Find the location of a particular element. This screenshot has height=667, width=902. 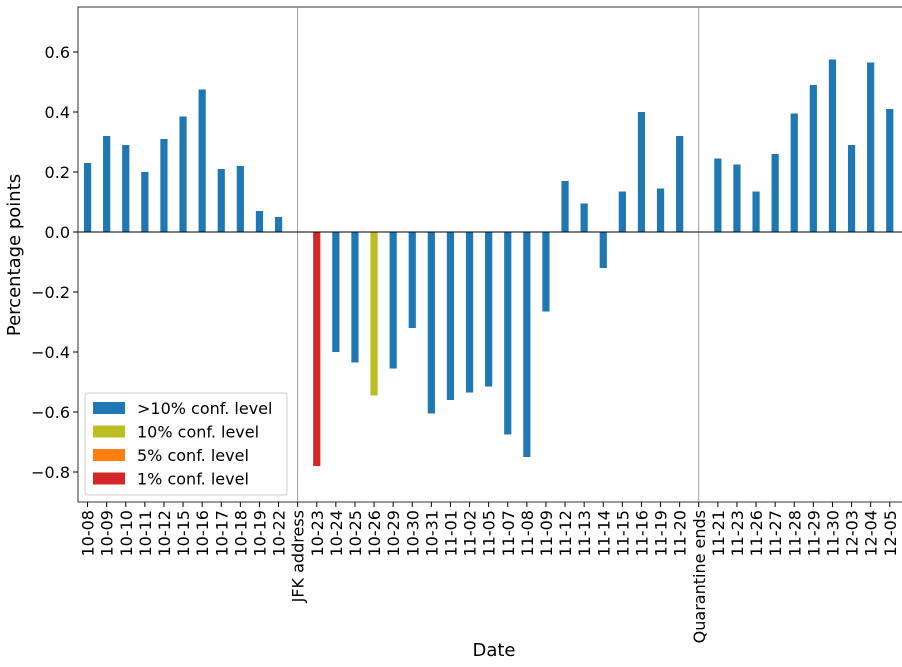

x-tick-label: 10-23 is located at coordinates (317, 533).